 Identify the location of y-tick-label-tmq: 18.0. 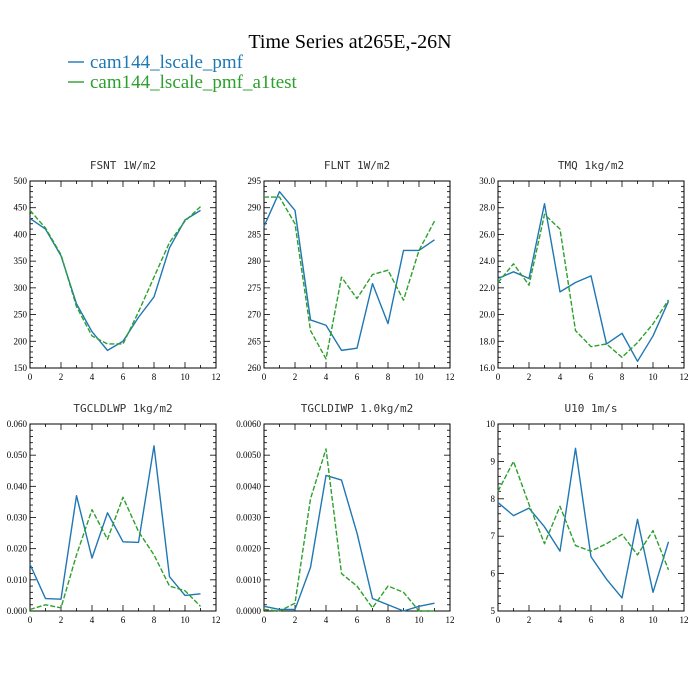
(487, 341).